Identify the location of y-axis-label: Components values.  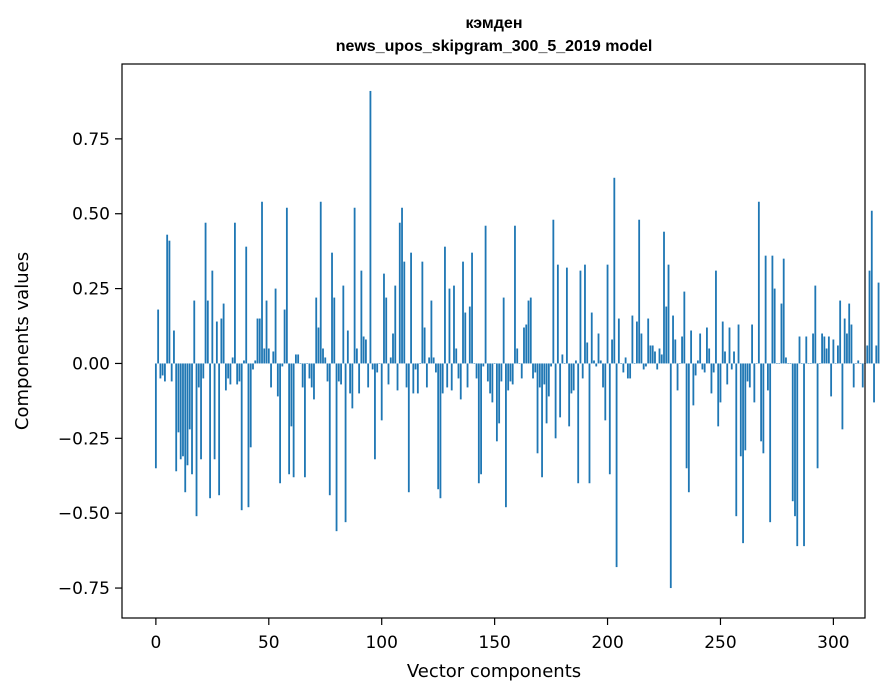
(22, 341).